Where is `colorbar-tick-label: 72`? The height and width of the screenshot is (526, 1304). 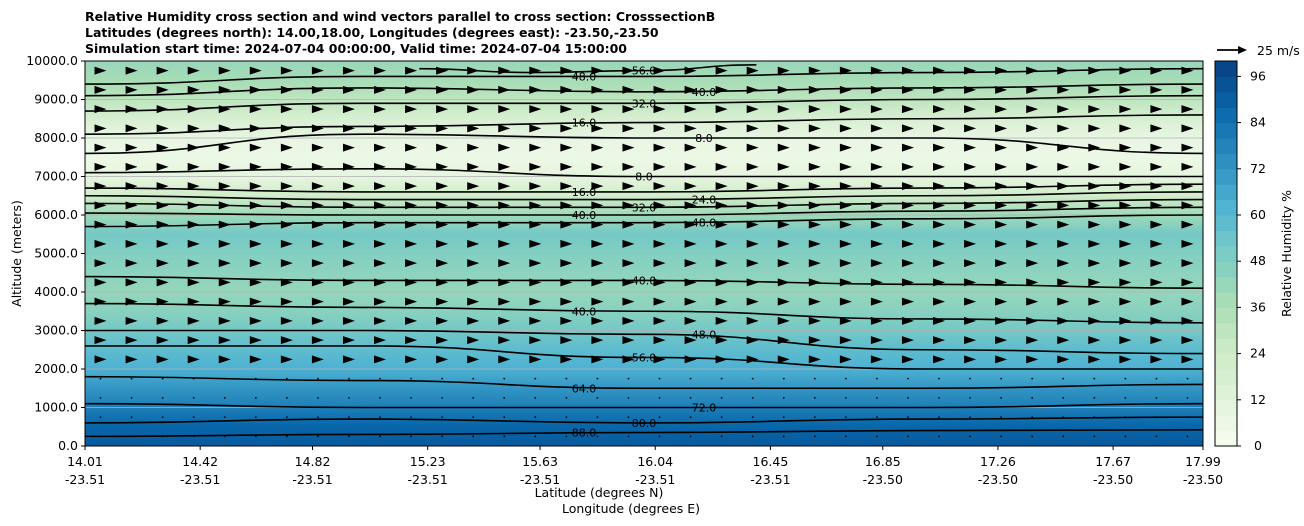 colorbar-tick-label: 72 is located at coordinates (1258, 168).